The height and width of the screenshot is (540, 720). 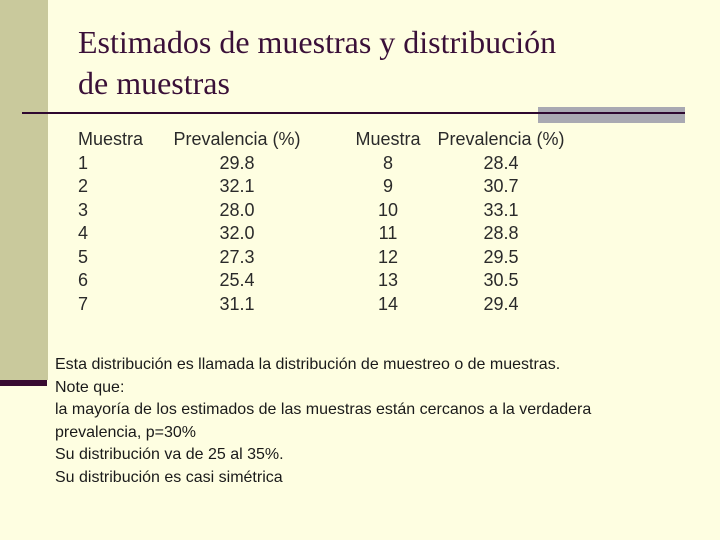 I want to click on title-accent-bar, so click(x=611, y=115).